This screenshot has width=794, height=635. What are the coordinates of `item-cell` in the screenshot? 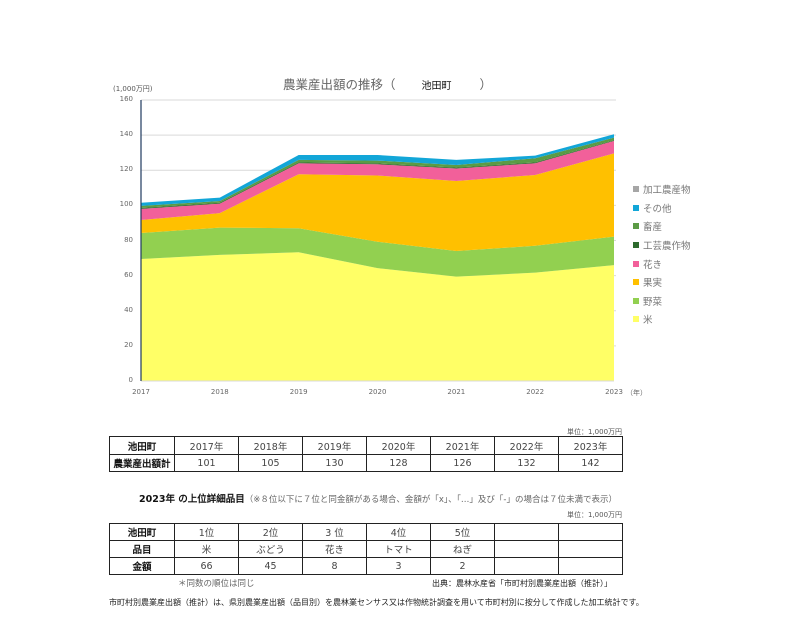 It's located at (526, 549).